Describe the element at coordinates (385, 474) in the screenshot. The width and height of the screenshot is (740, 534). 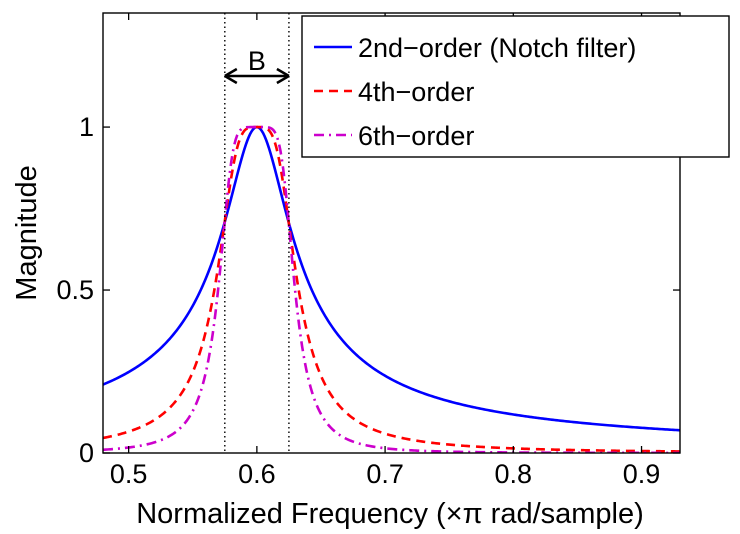
I see `x-tick-label-3: 0.7` at that location.